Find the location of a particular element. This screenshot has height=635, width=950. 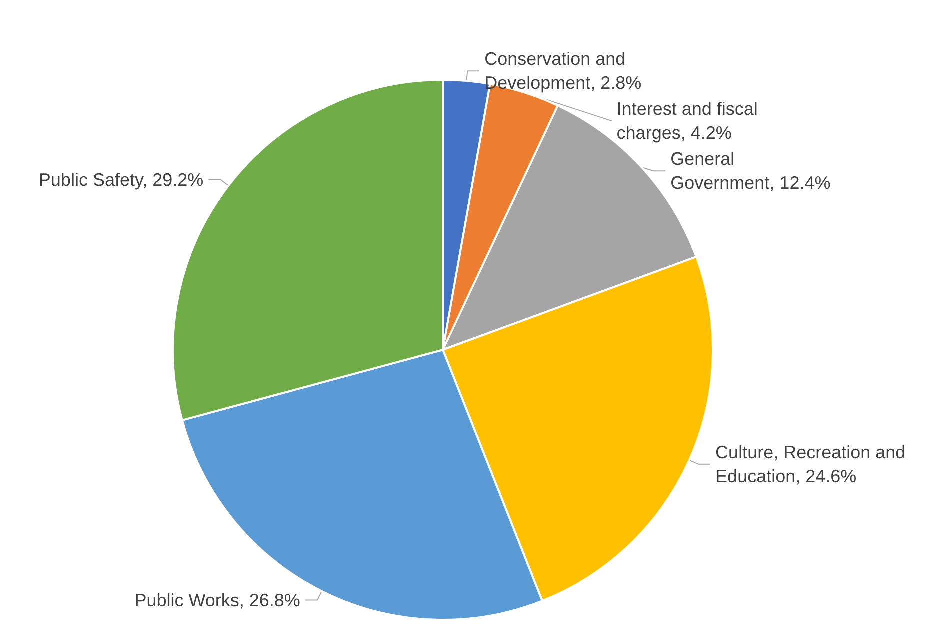

slice-label: General Government, 12.4% is located at coordinates (750, 171).